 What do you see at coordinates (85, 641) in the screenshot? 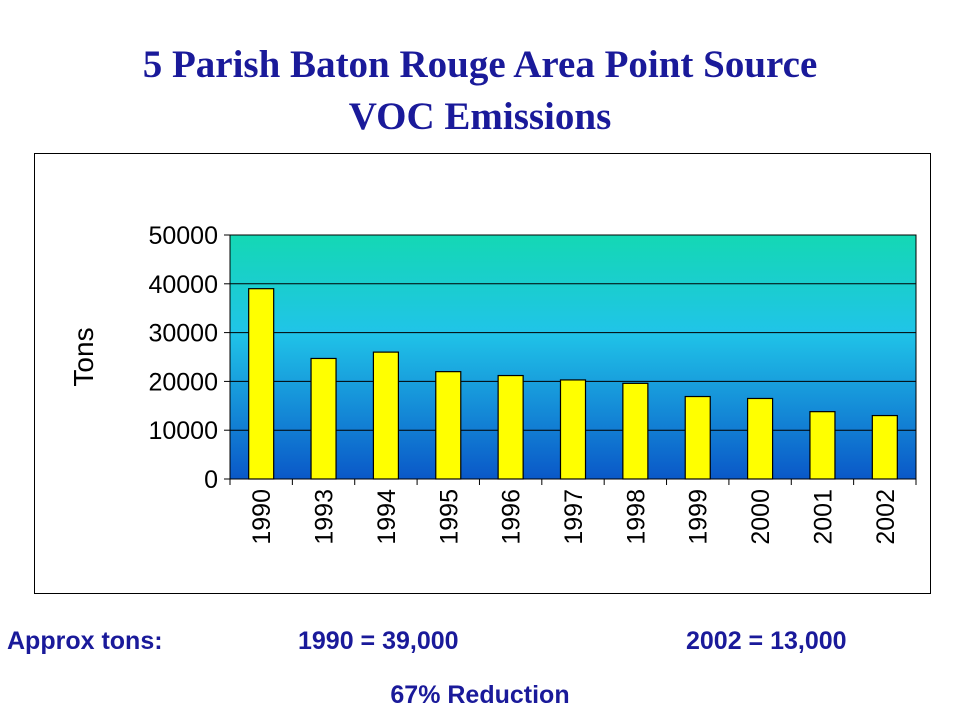
I see `approx-tons-label: Approx tons:` at bounding box center [85, 641].